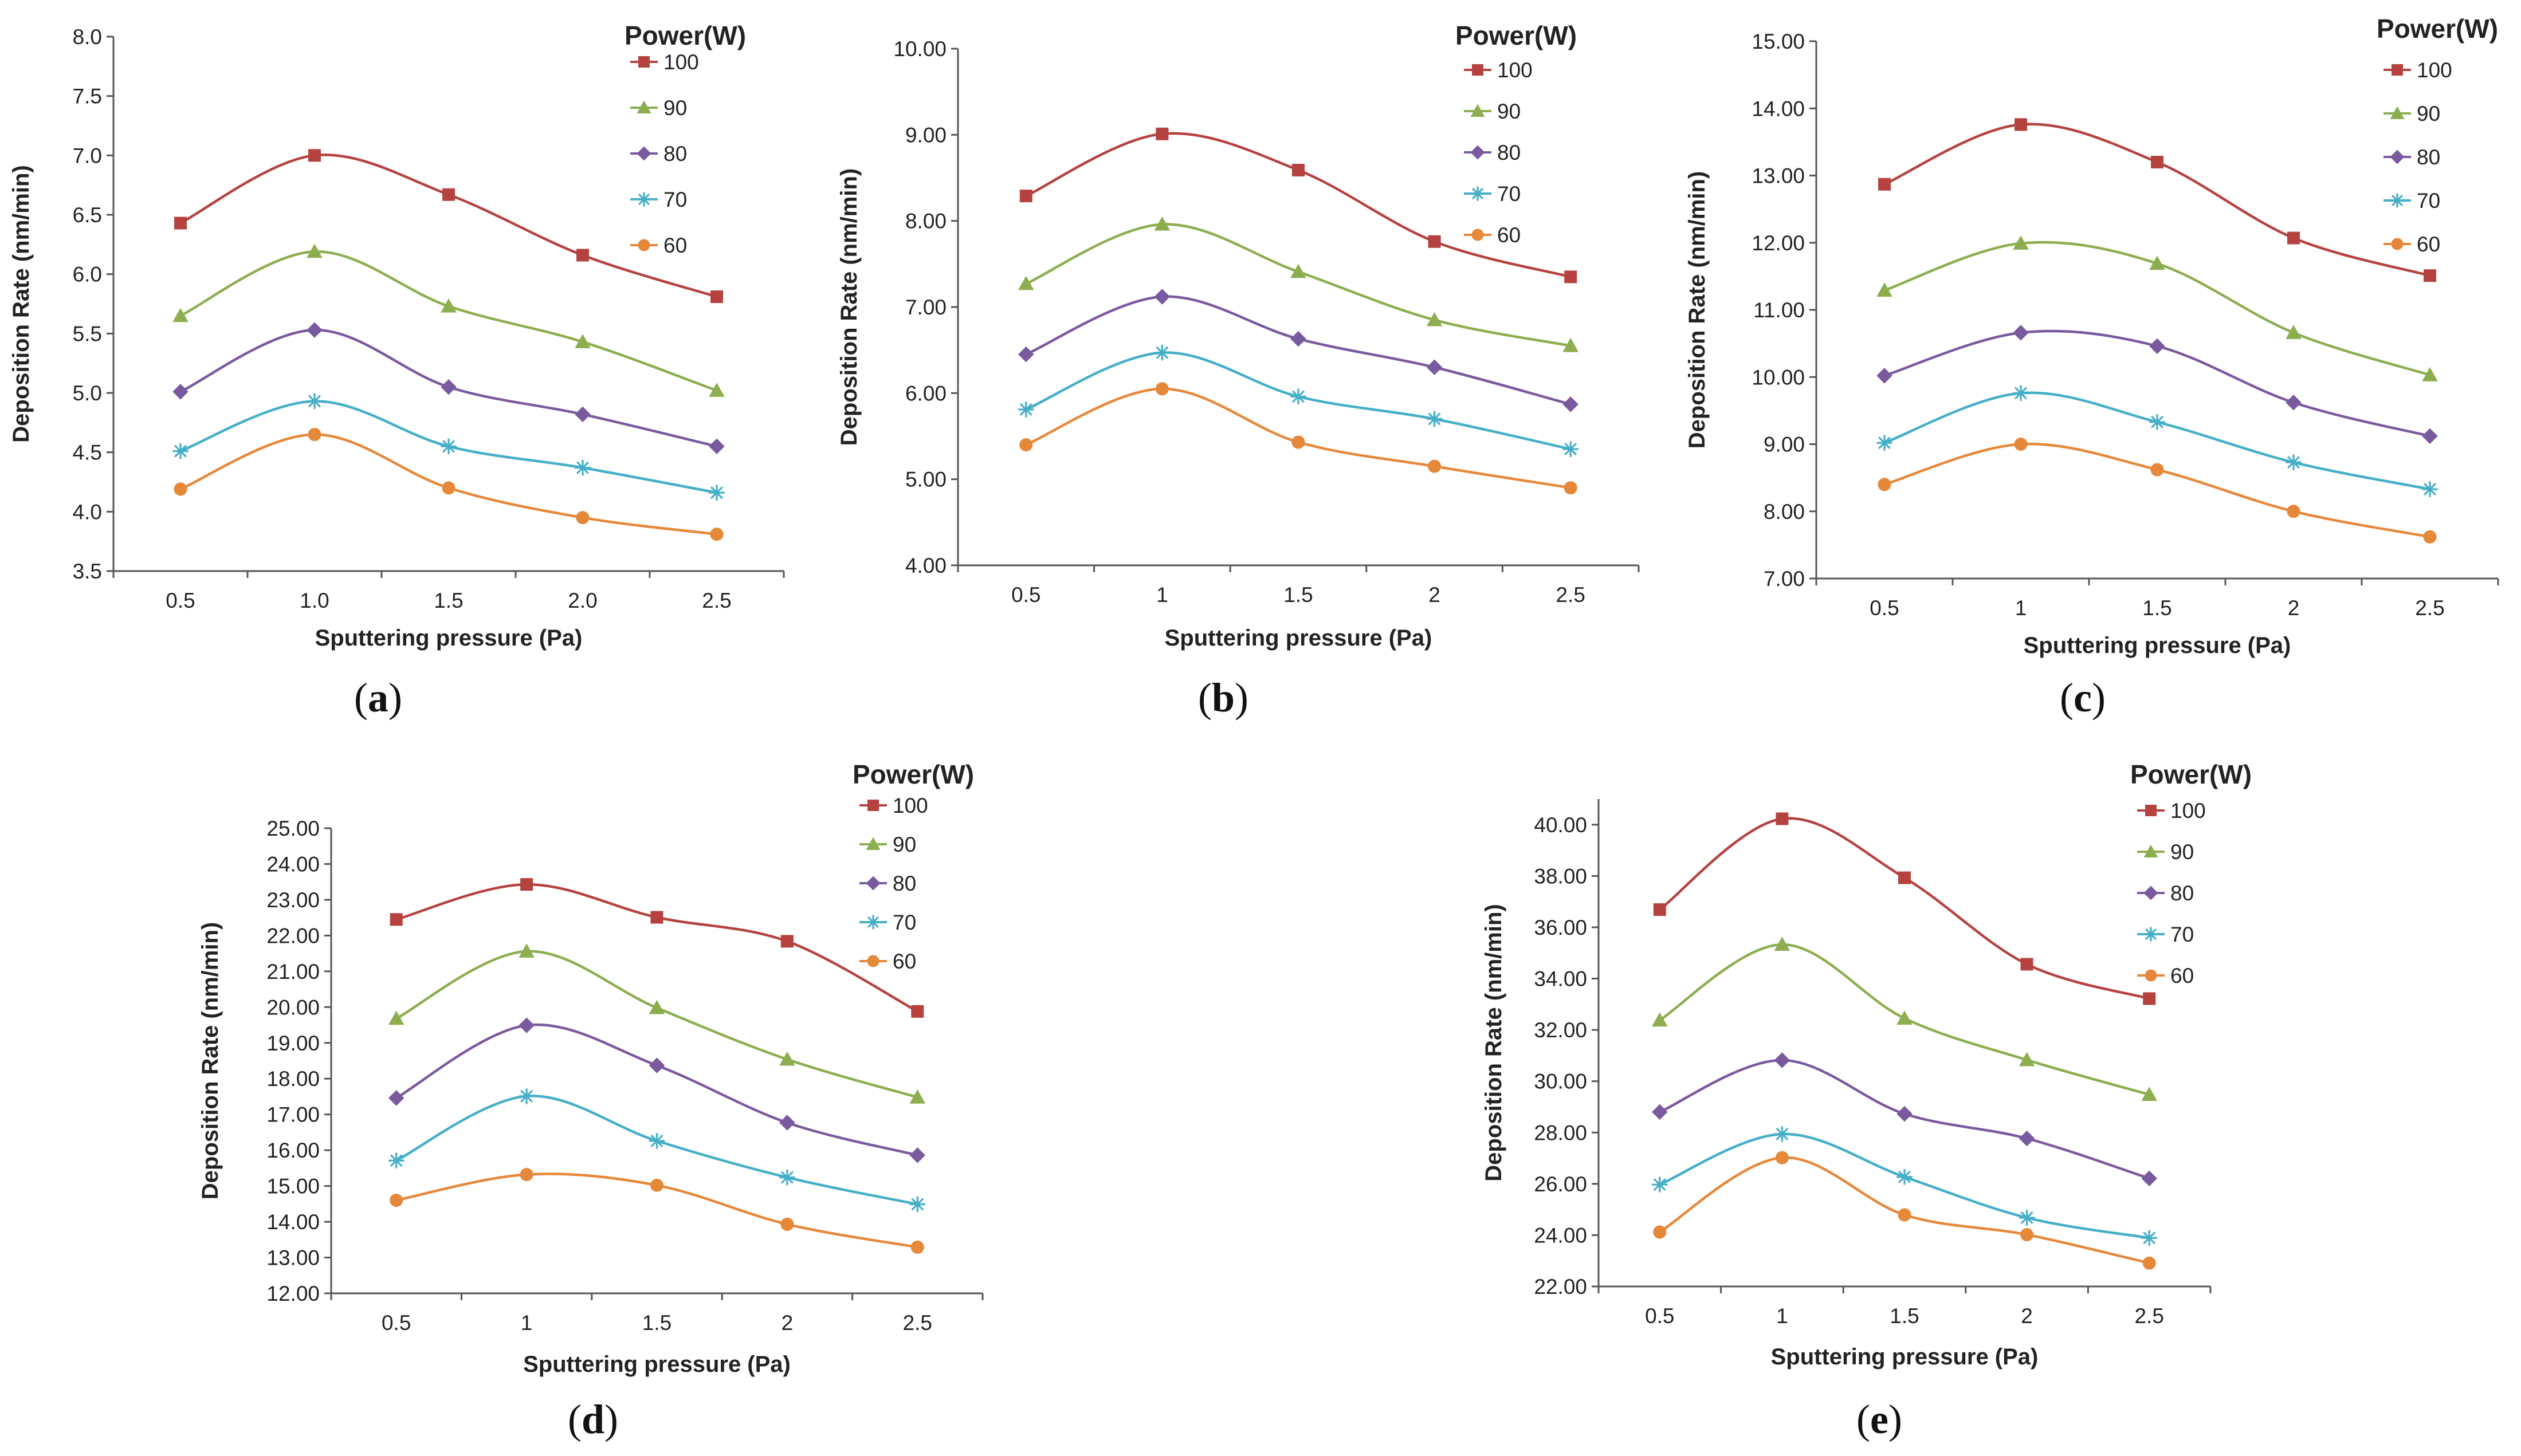 Image resolution: width=2521 pixels, height=1456 pixels. Describe the element at coordinates (293, 828) in the screenshot. I see `y-tick-label: 25.00` at that location.